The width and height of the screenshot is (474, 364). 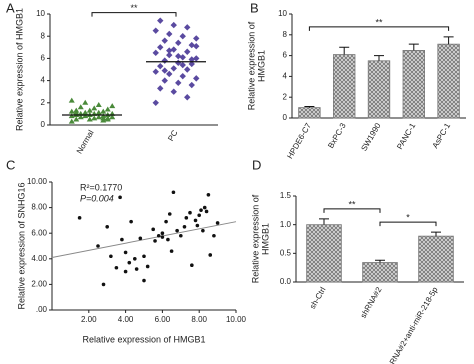 I want to click on x-tick-label: 8.00, so click(x=199, y=319).